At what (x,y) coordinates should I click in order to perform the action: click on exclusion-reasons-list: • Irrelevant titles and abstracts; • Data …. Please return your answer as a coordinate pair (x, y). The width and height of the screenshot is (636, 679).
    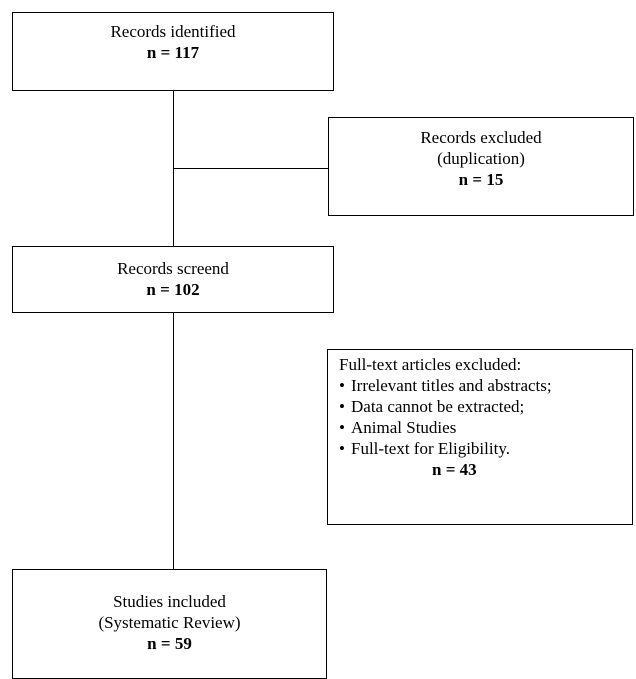
    Looking at the image, I should click on (485, 417).